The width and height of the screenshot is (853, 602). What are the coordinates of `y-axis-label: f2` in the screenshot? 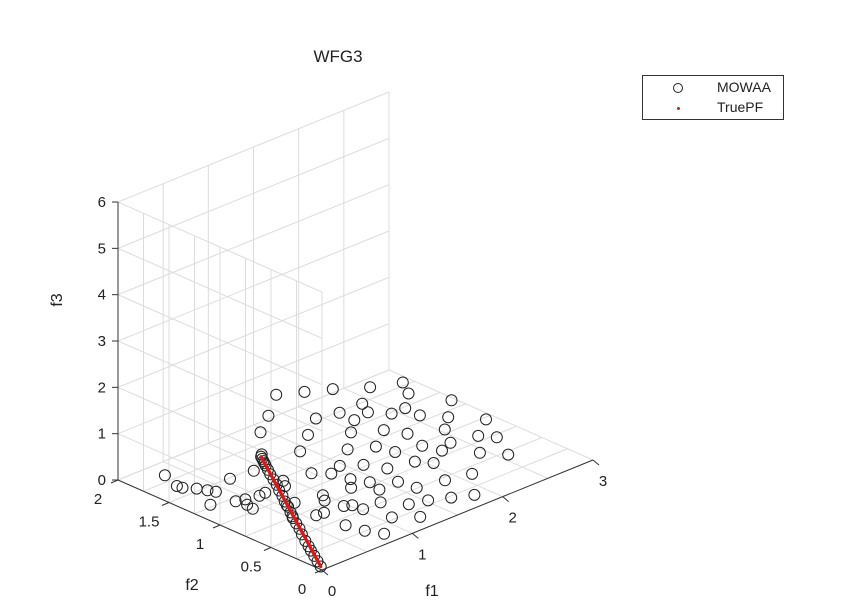 It's located at (191, 585).